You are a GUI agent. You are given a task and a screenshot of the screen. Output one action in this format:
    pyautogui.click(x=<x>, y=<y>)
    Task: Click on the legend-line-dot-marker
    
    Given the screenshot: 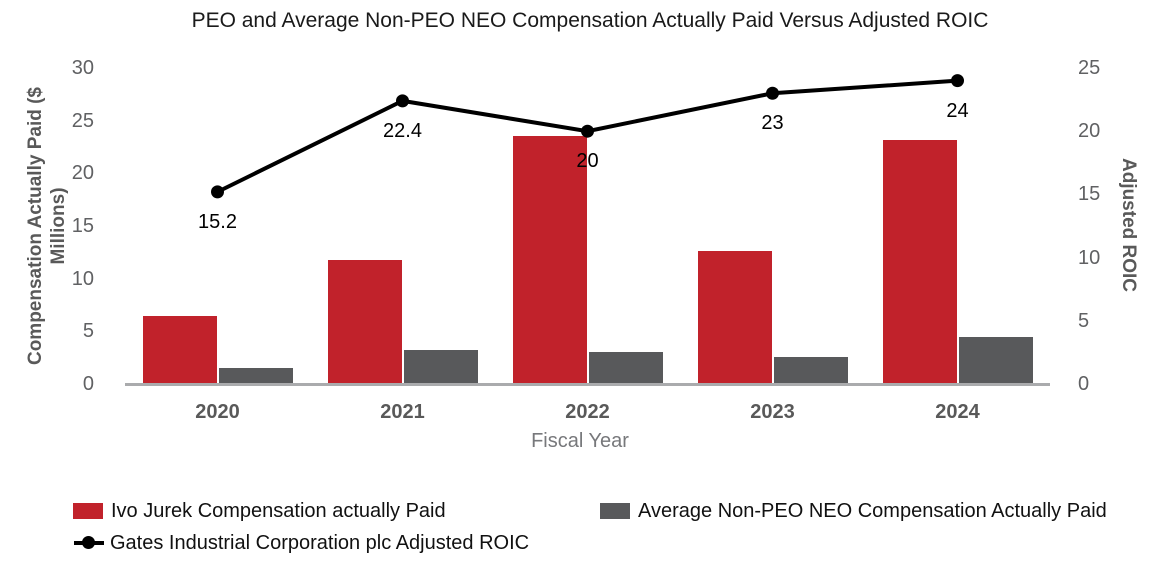 What is the action you would take?
    pyautogui.click(x=89, y=543)
    